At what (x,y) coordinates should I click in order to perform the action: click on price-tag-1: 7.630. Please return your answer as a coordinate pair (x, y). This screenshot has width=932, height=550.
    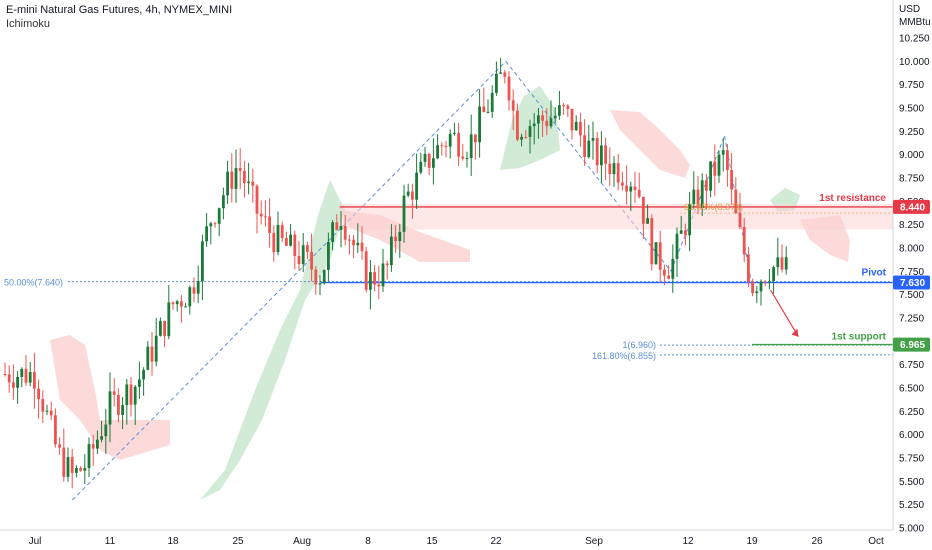
    Looking at the image, I should click on (912, 283).